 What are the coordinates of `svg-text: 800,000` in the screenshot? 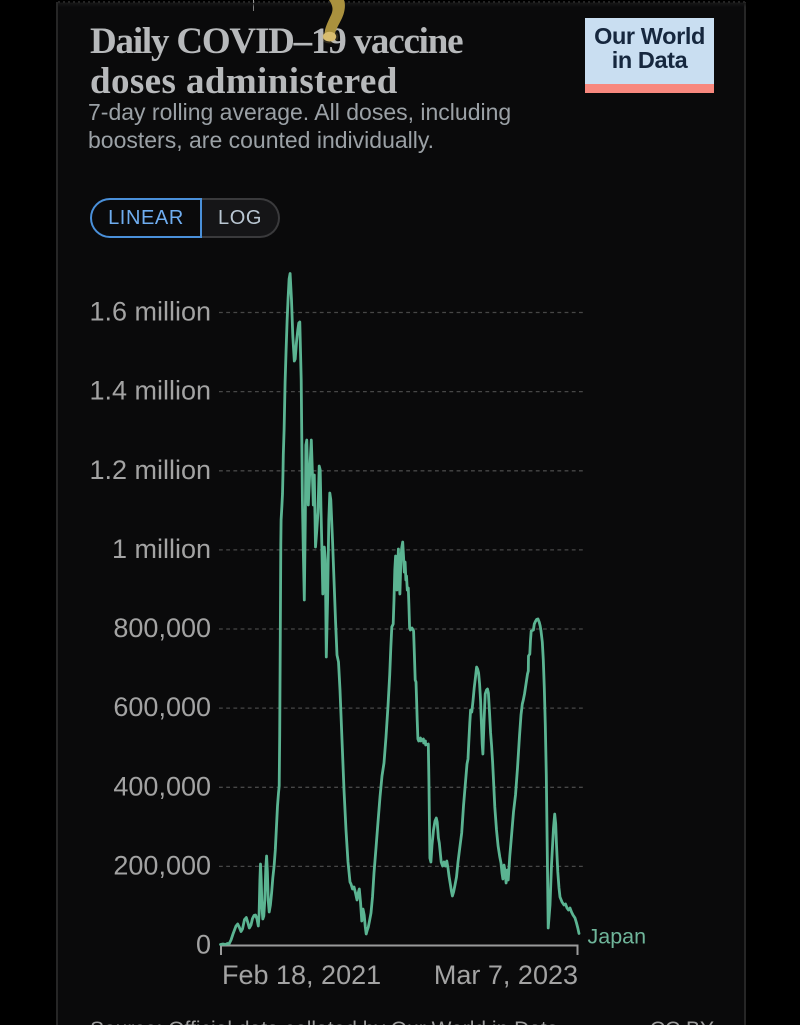 It's located at (162, 628).